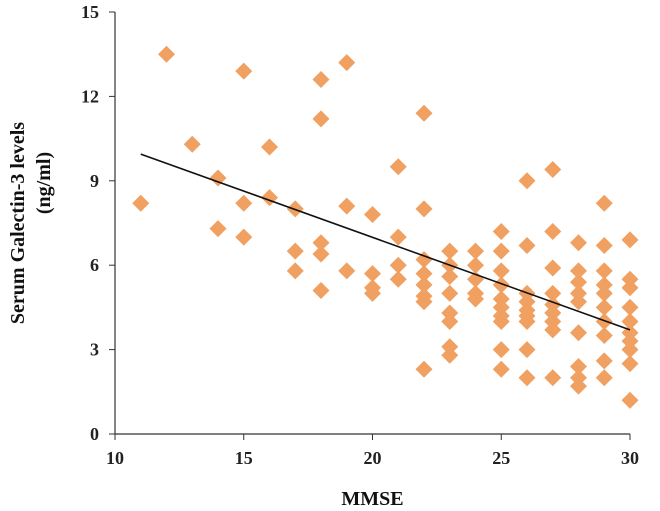 This screenshot has height=511, width=660. I want to click on y-tick-label: 0, so click(94, 434).